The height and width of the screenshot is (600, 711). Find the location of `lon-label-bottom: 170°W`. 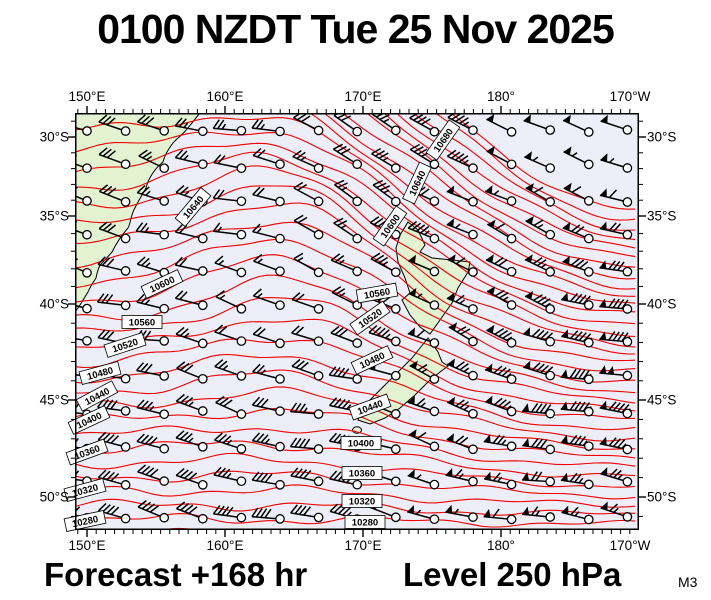

lon-label-bottom: 170°W is located at coordinates (630, 545).